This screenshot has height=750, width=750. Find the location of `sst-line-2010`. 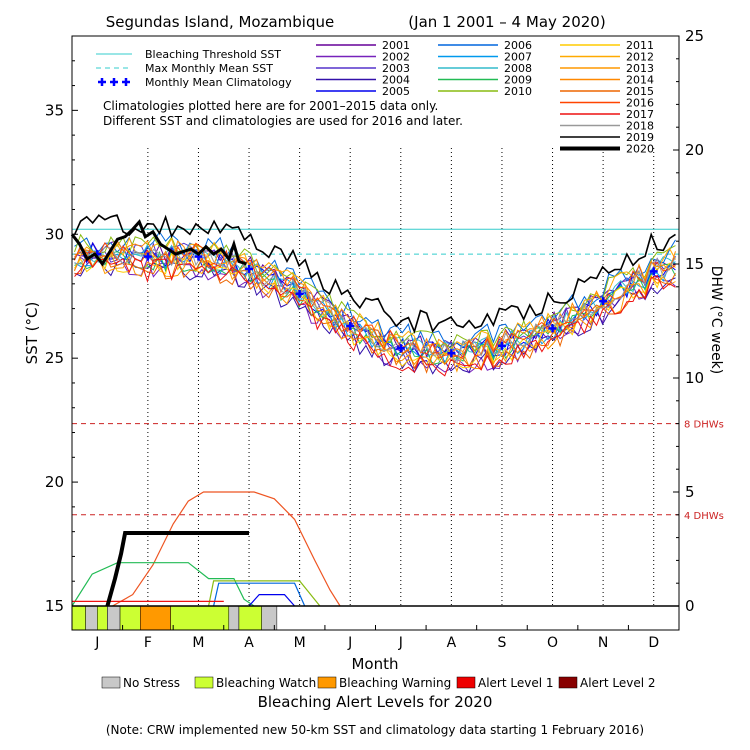

sst-line-2010 is located at coordinates (375, 293).